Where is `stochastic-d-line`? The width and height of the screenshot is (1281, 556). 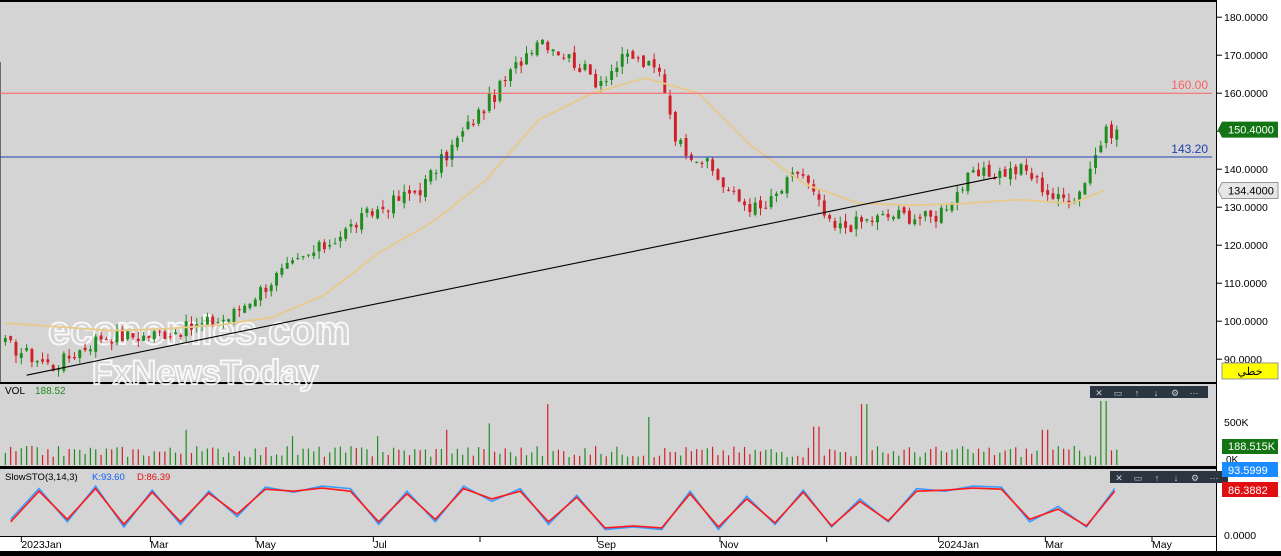
stochastic-d-line is located at coordinates (563, 508).